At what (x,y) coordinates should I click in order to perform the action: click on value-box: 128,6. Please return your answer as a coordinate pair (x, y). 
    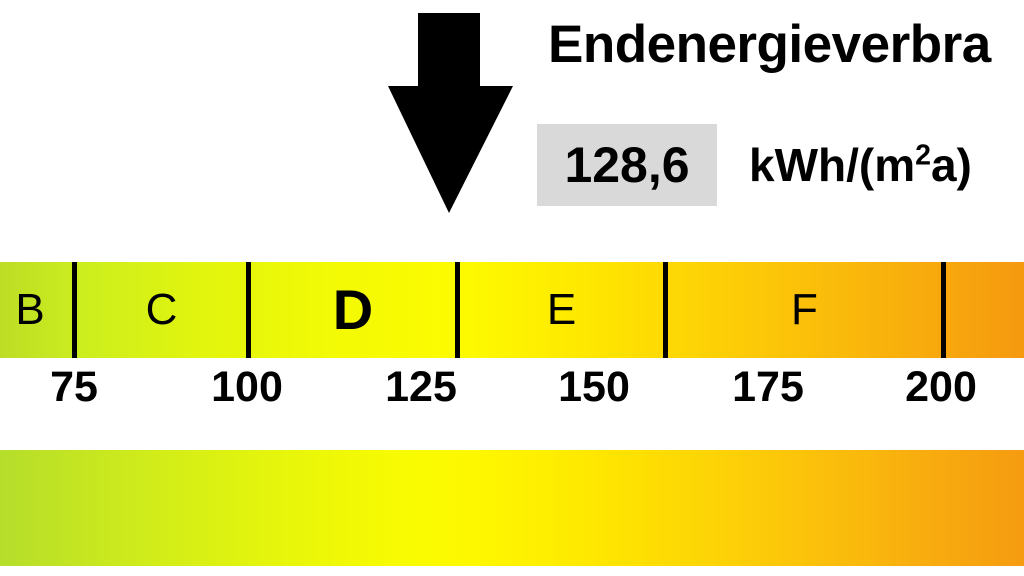
    Looking at the image, I should click on (627, 165).